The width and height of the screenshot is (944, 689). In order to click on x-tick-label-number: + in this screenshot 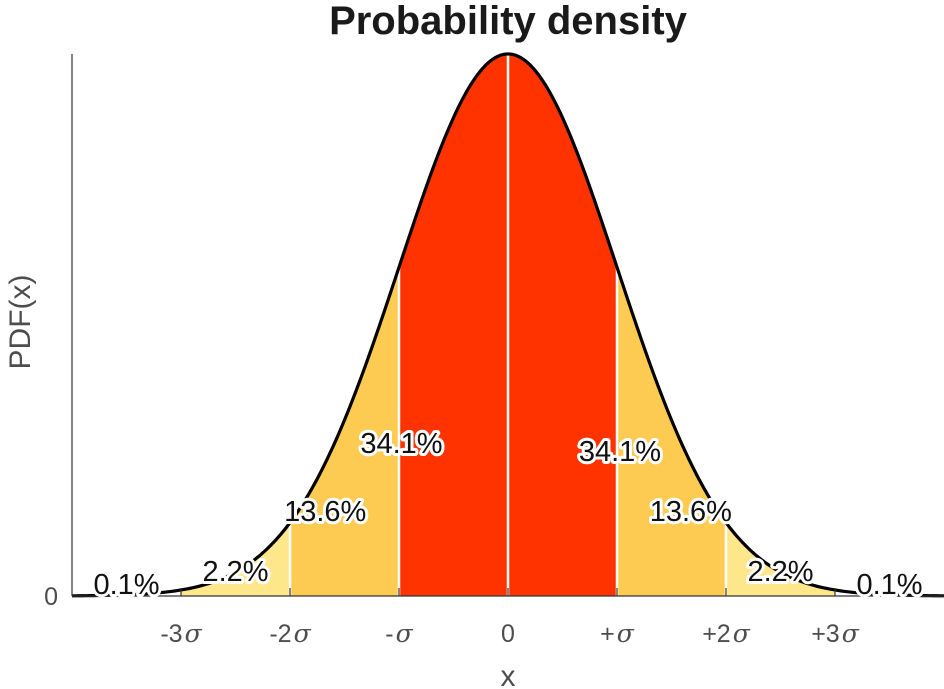, I will do `click(607, 634)`.